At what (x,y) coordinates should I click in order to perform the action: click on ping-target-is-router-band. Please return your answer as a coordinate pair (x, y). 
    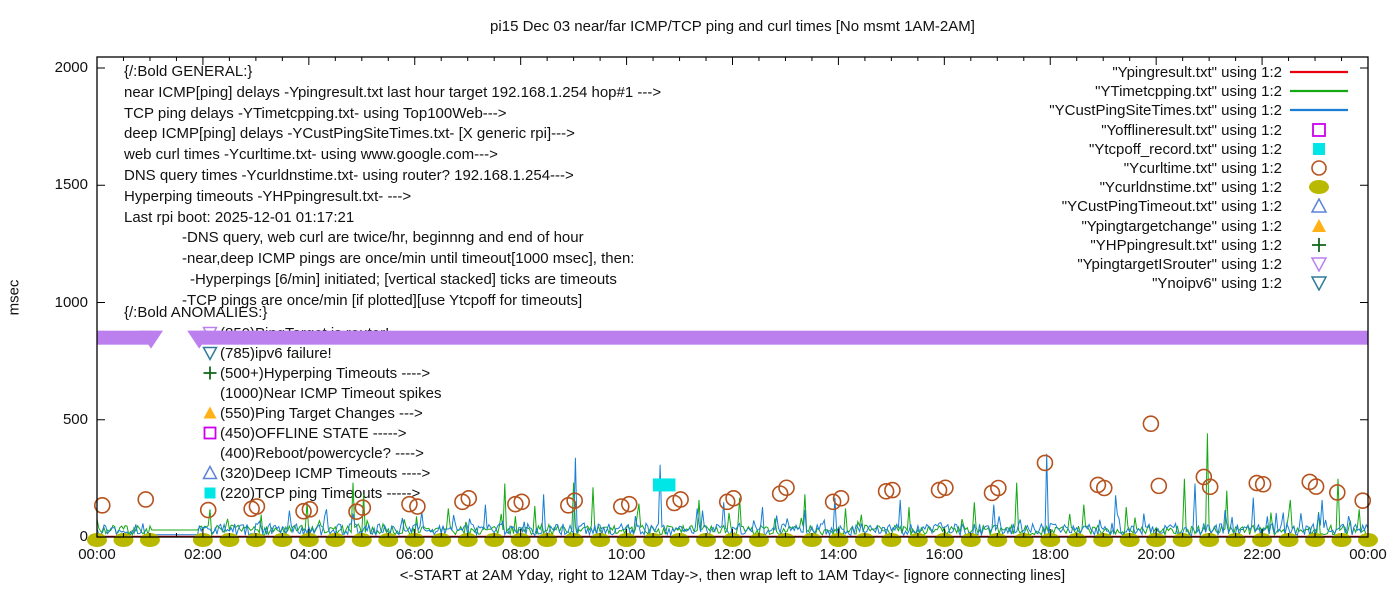
    Looking at the image, I should click on (124, 337).